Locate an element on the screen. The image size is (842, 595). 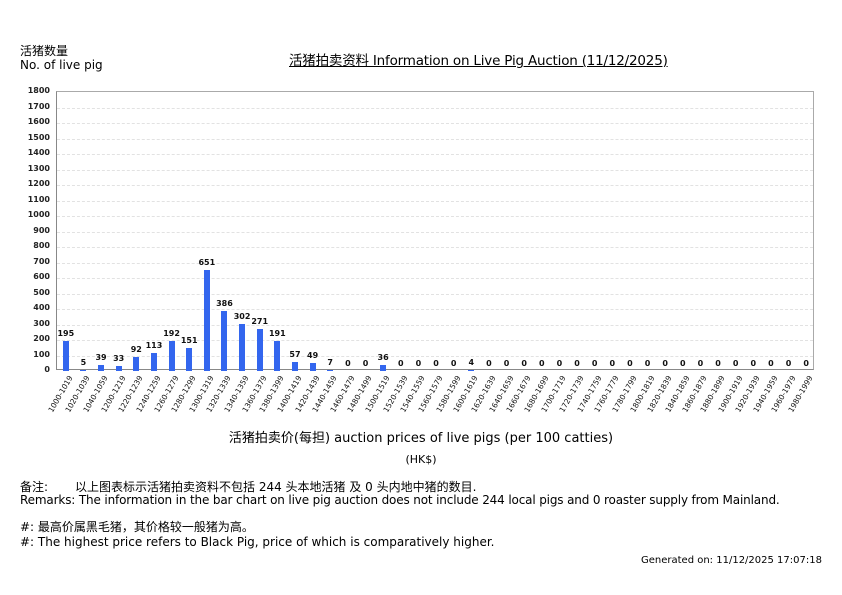
generated-timestamp: Generated on: 11/12/2025 17:07:18 is located at coordinates (731, 560).